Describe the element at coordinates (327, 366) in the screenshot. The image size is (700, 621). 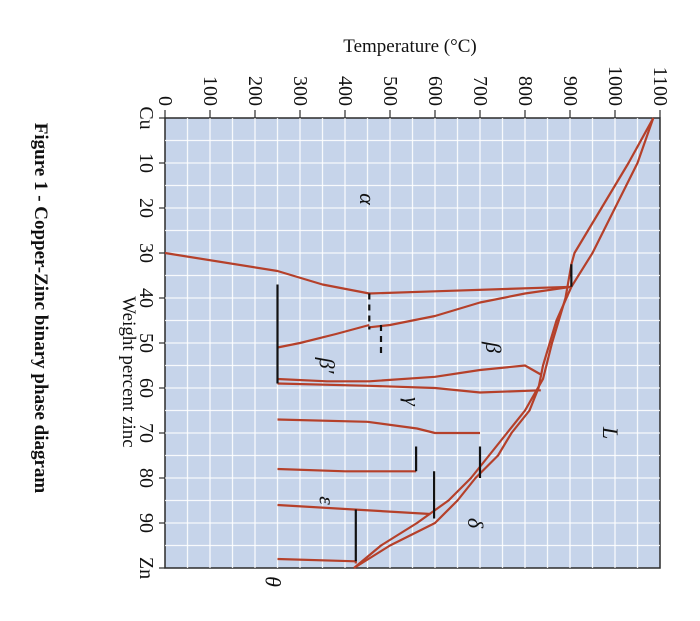
I see `phase-label-2: β′` at that location.